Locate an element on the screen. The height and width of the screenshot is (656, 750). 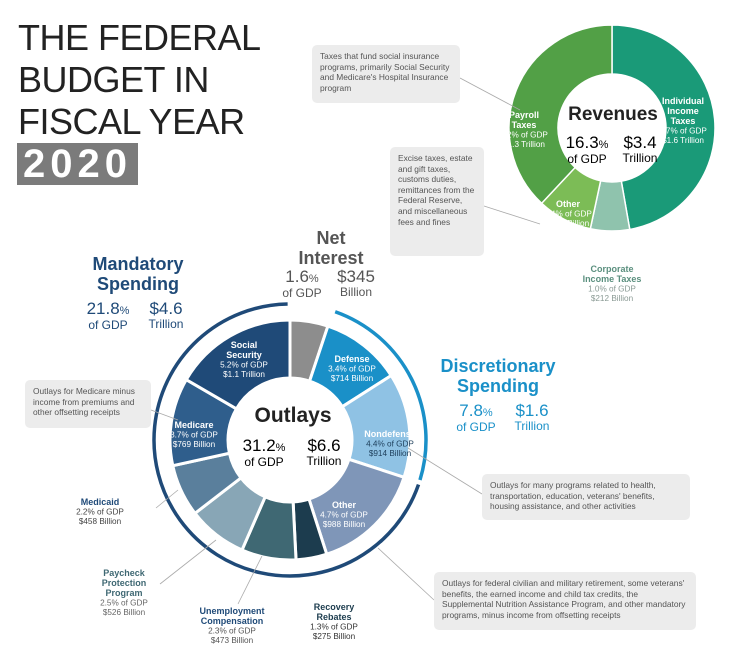
revenue-slice-individual-income-taxes is located at coordinates (663, 127).